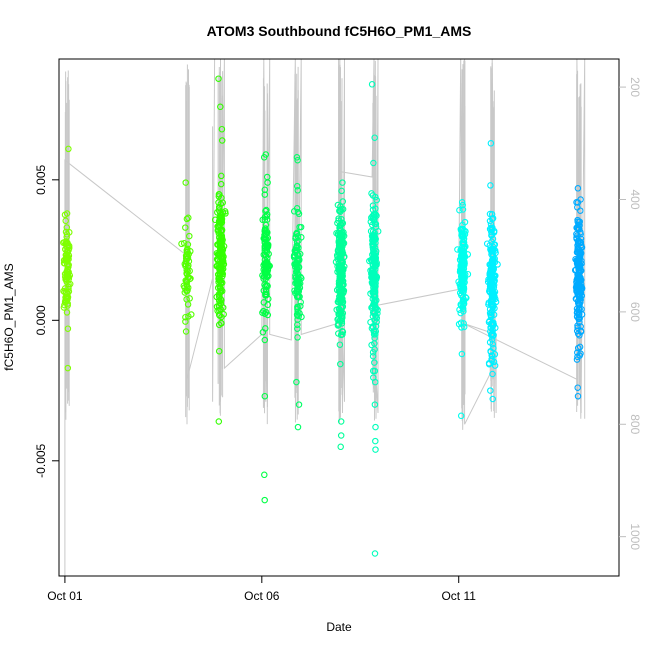 This screenshot has width=650, height=650. Describe the element at coordinates (458, 596) in the screenshot. I see `x-tick-label: Oct 11` at that location.